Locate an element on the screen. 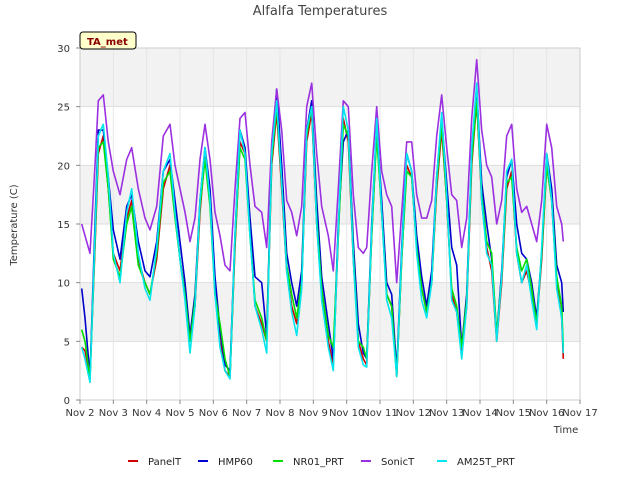 This screenshot has width=640, height=480. y-tick-label: 0 is located at coordinates (67, 401).